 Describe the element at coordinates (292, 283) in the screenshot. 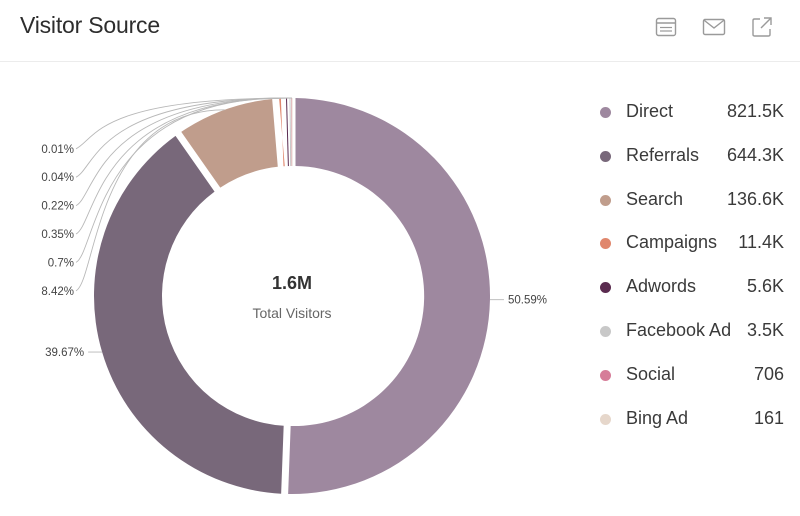

I see `center-value: 1.6M` at that location.